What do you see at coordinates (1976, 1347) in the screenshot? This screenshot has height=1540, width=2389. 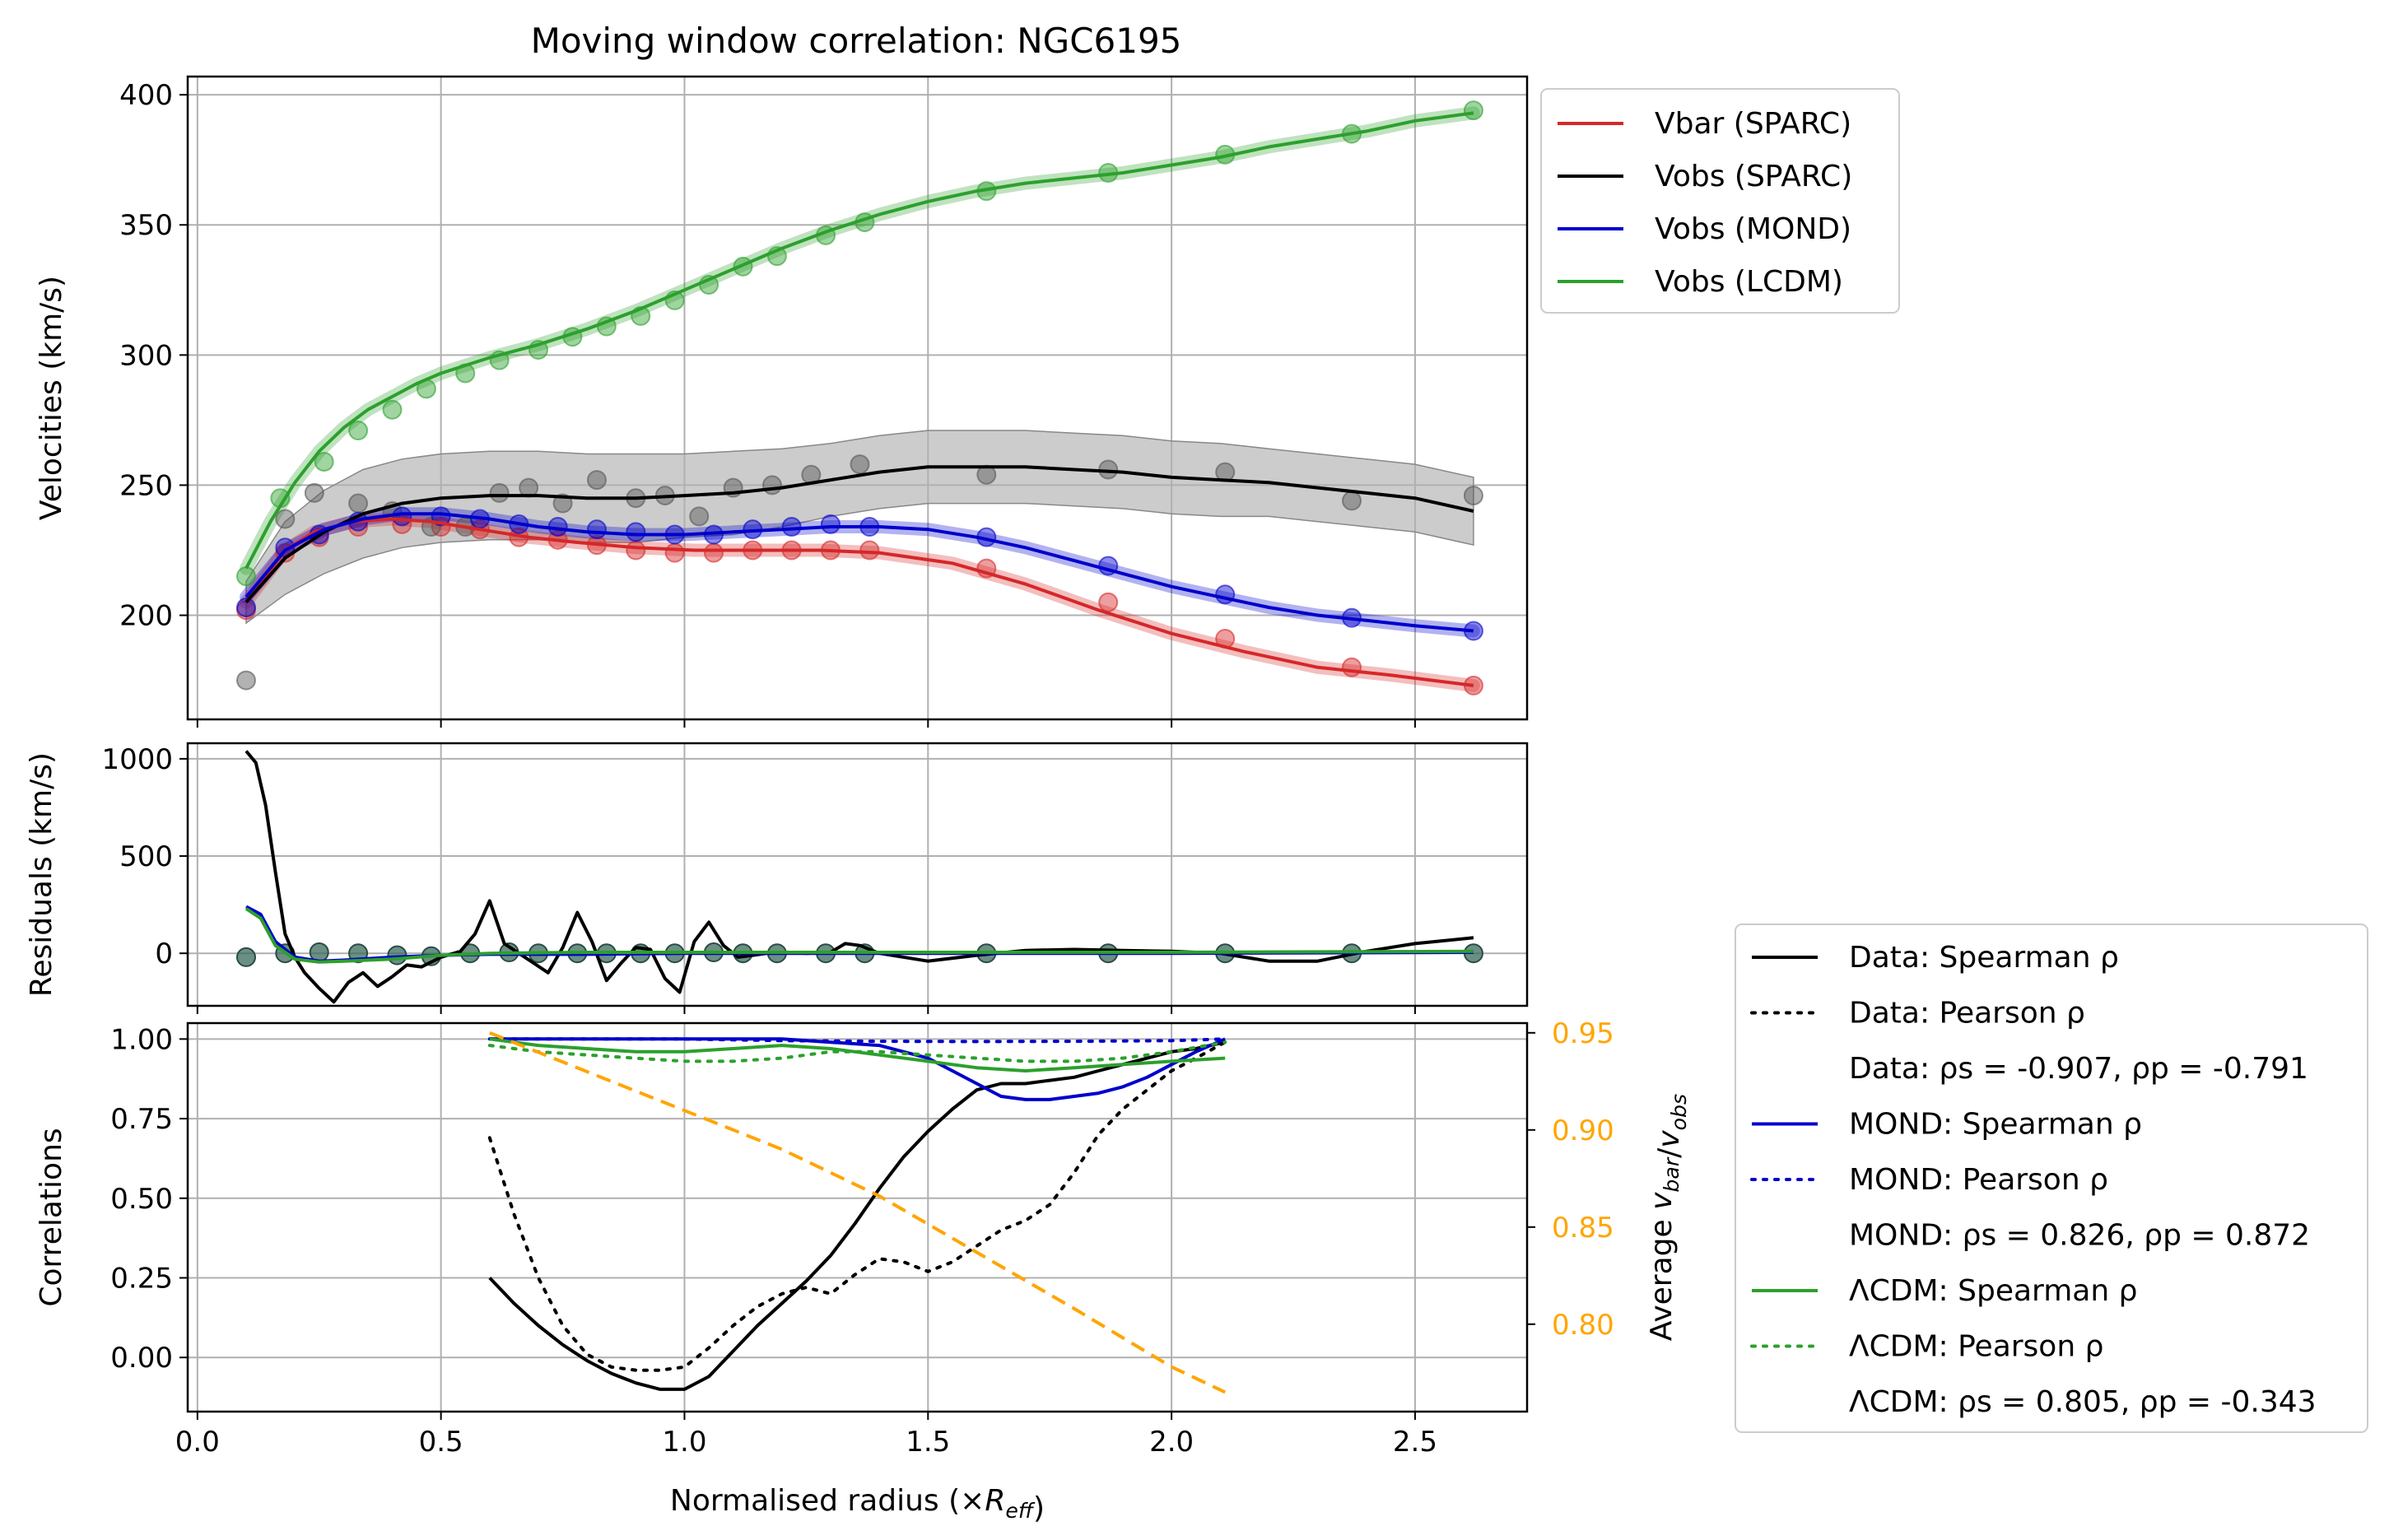 I see `legend-label: ΛCDM: Pearson ρ` at bounding box center [1976, 1347].